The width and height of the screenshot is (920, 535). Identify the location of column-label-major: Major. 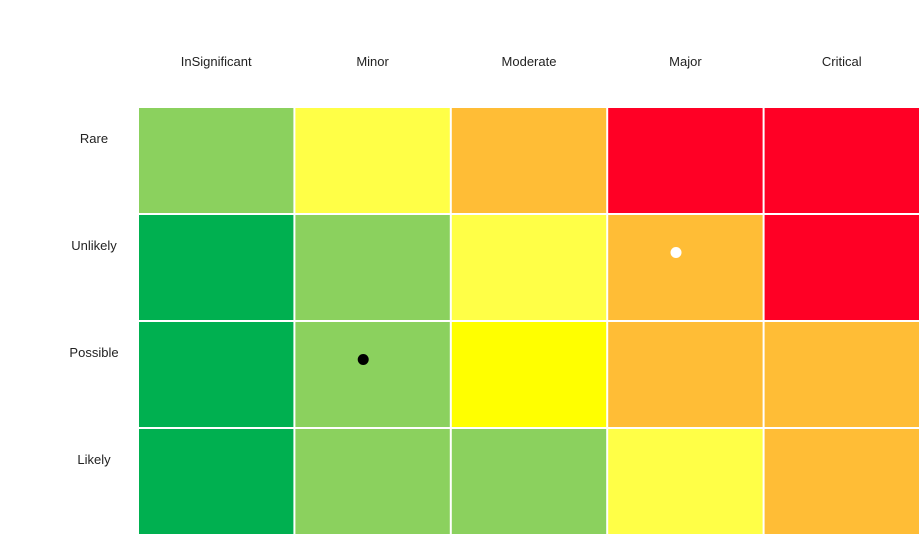
(685, 61).